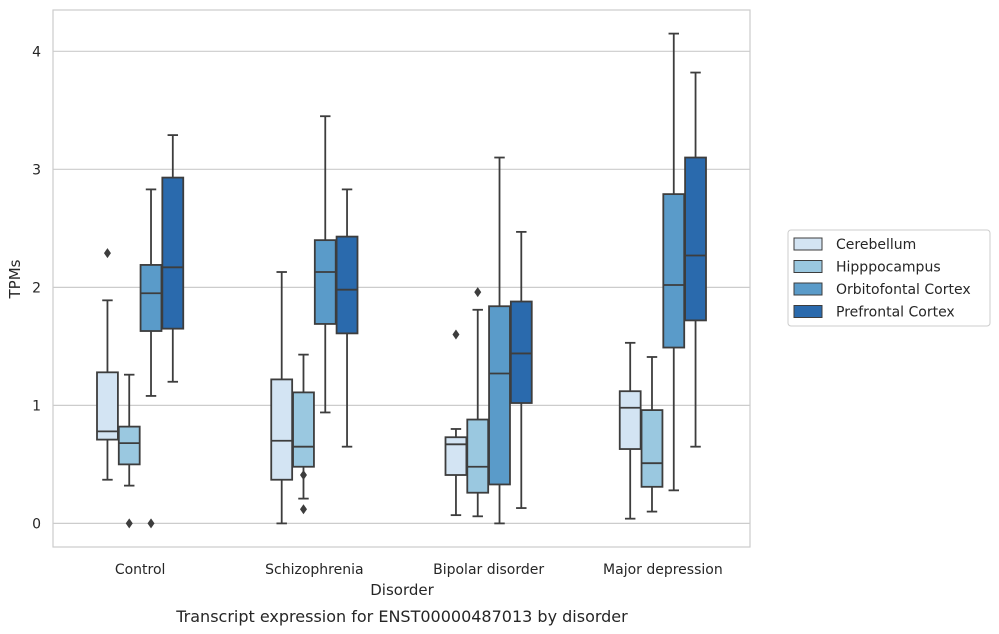 This screenshot has height=634, width=999. I want to click on legend-frame, so click(889, 278).